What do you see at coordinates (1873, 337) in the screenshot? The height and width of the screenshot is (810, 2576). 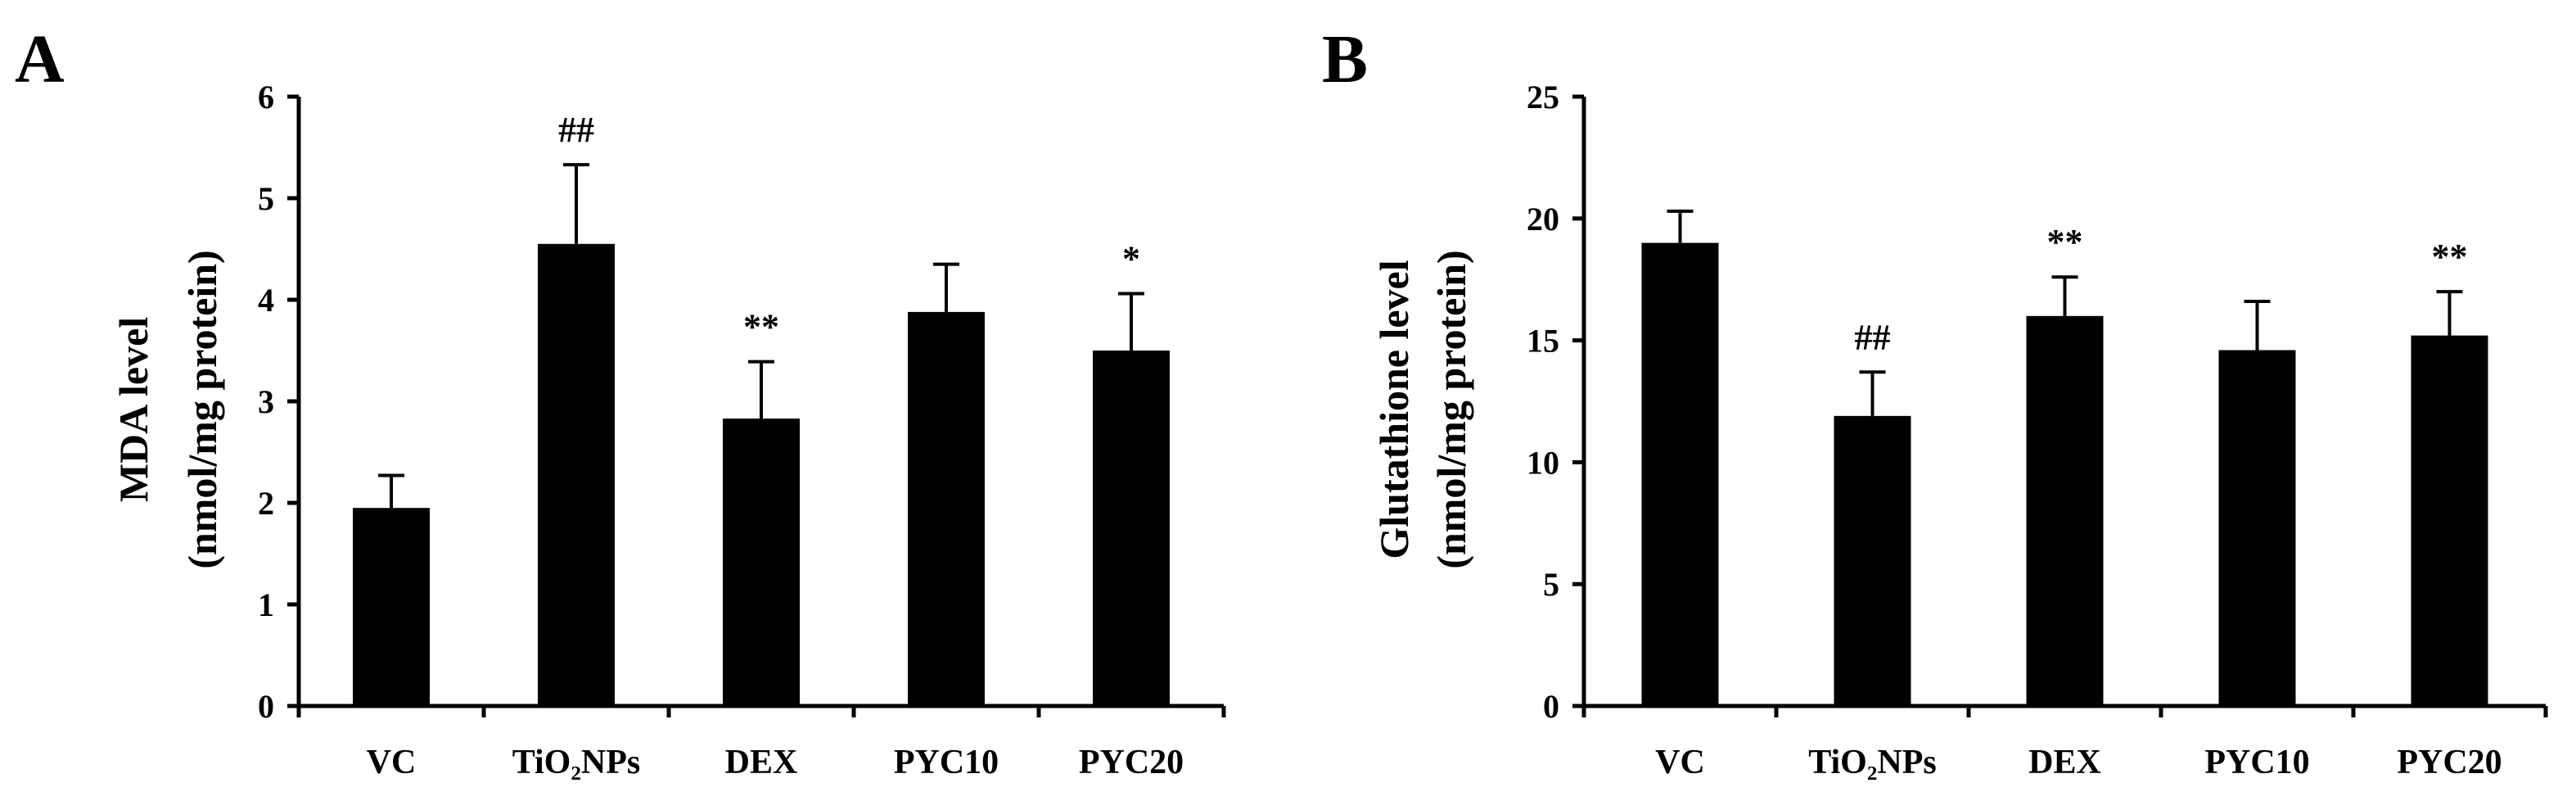 I see `significance-label-b-1: ##` at bounding box center [1873, 337].